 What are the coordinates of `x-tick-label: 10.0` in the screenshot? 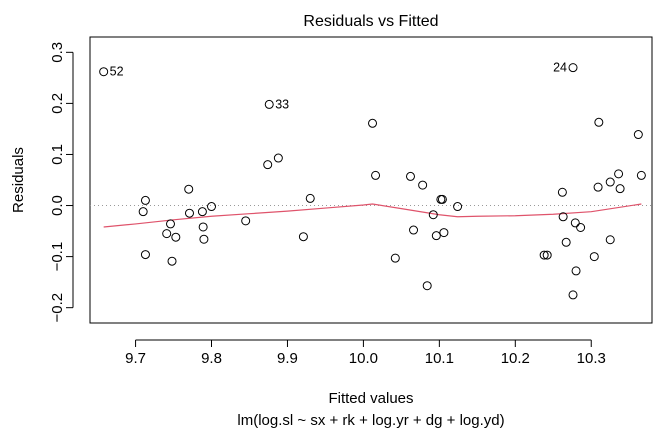 It's located at (363, 358).